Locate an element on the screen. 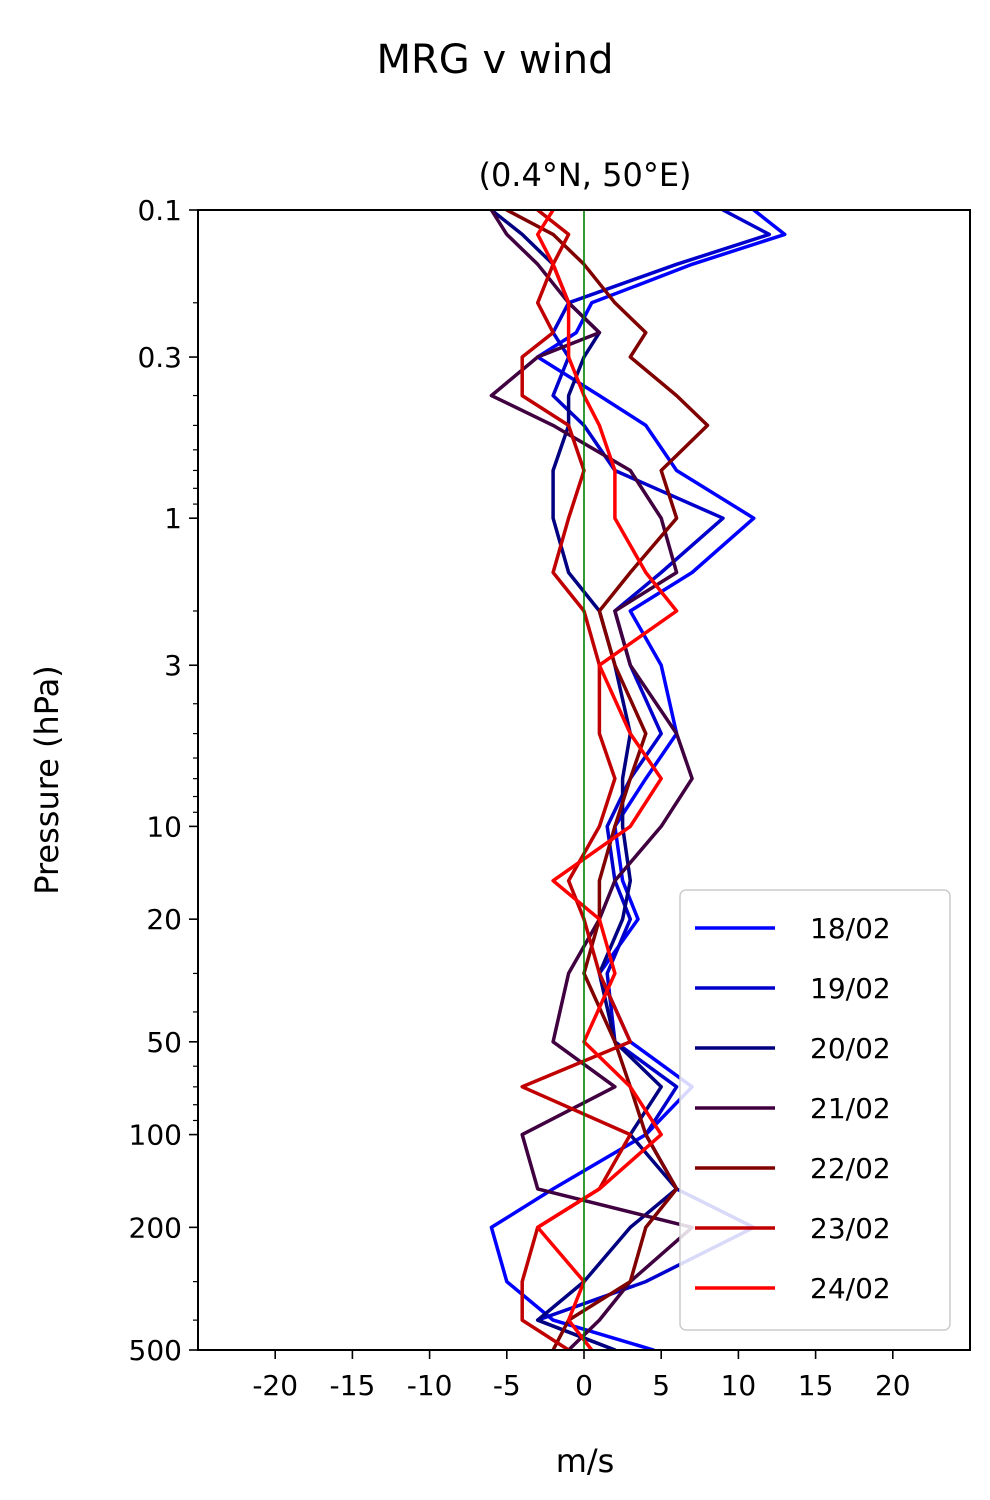  legend-label: 22/02 is located at coordinates (850, 1168).